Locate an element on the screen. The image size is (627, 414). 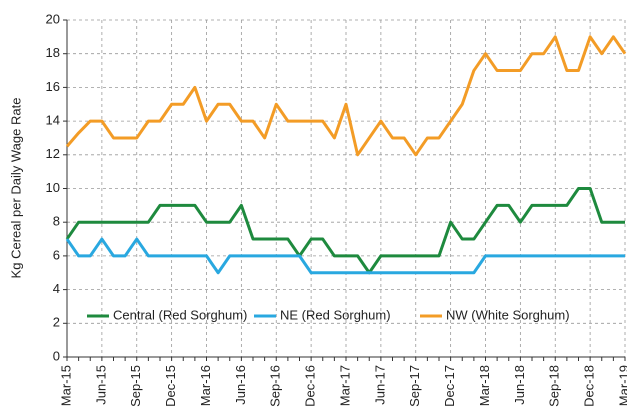
y-tick-label: 2 is located at coordinates (56, 322).